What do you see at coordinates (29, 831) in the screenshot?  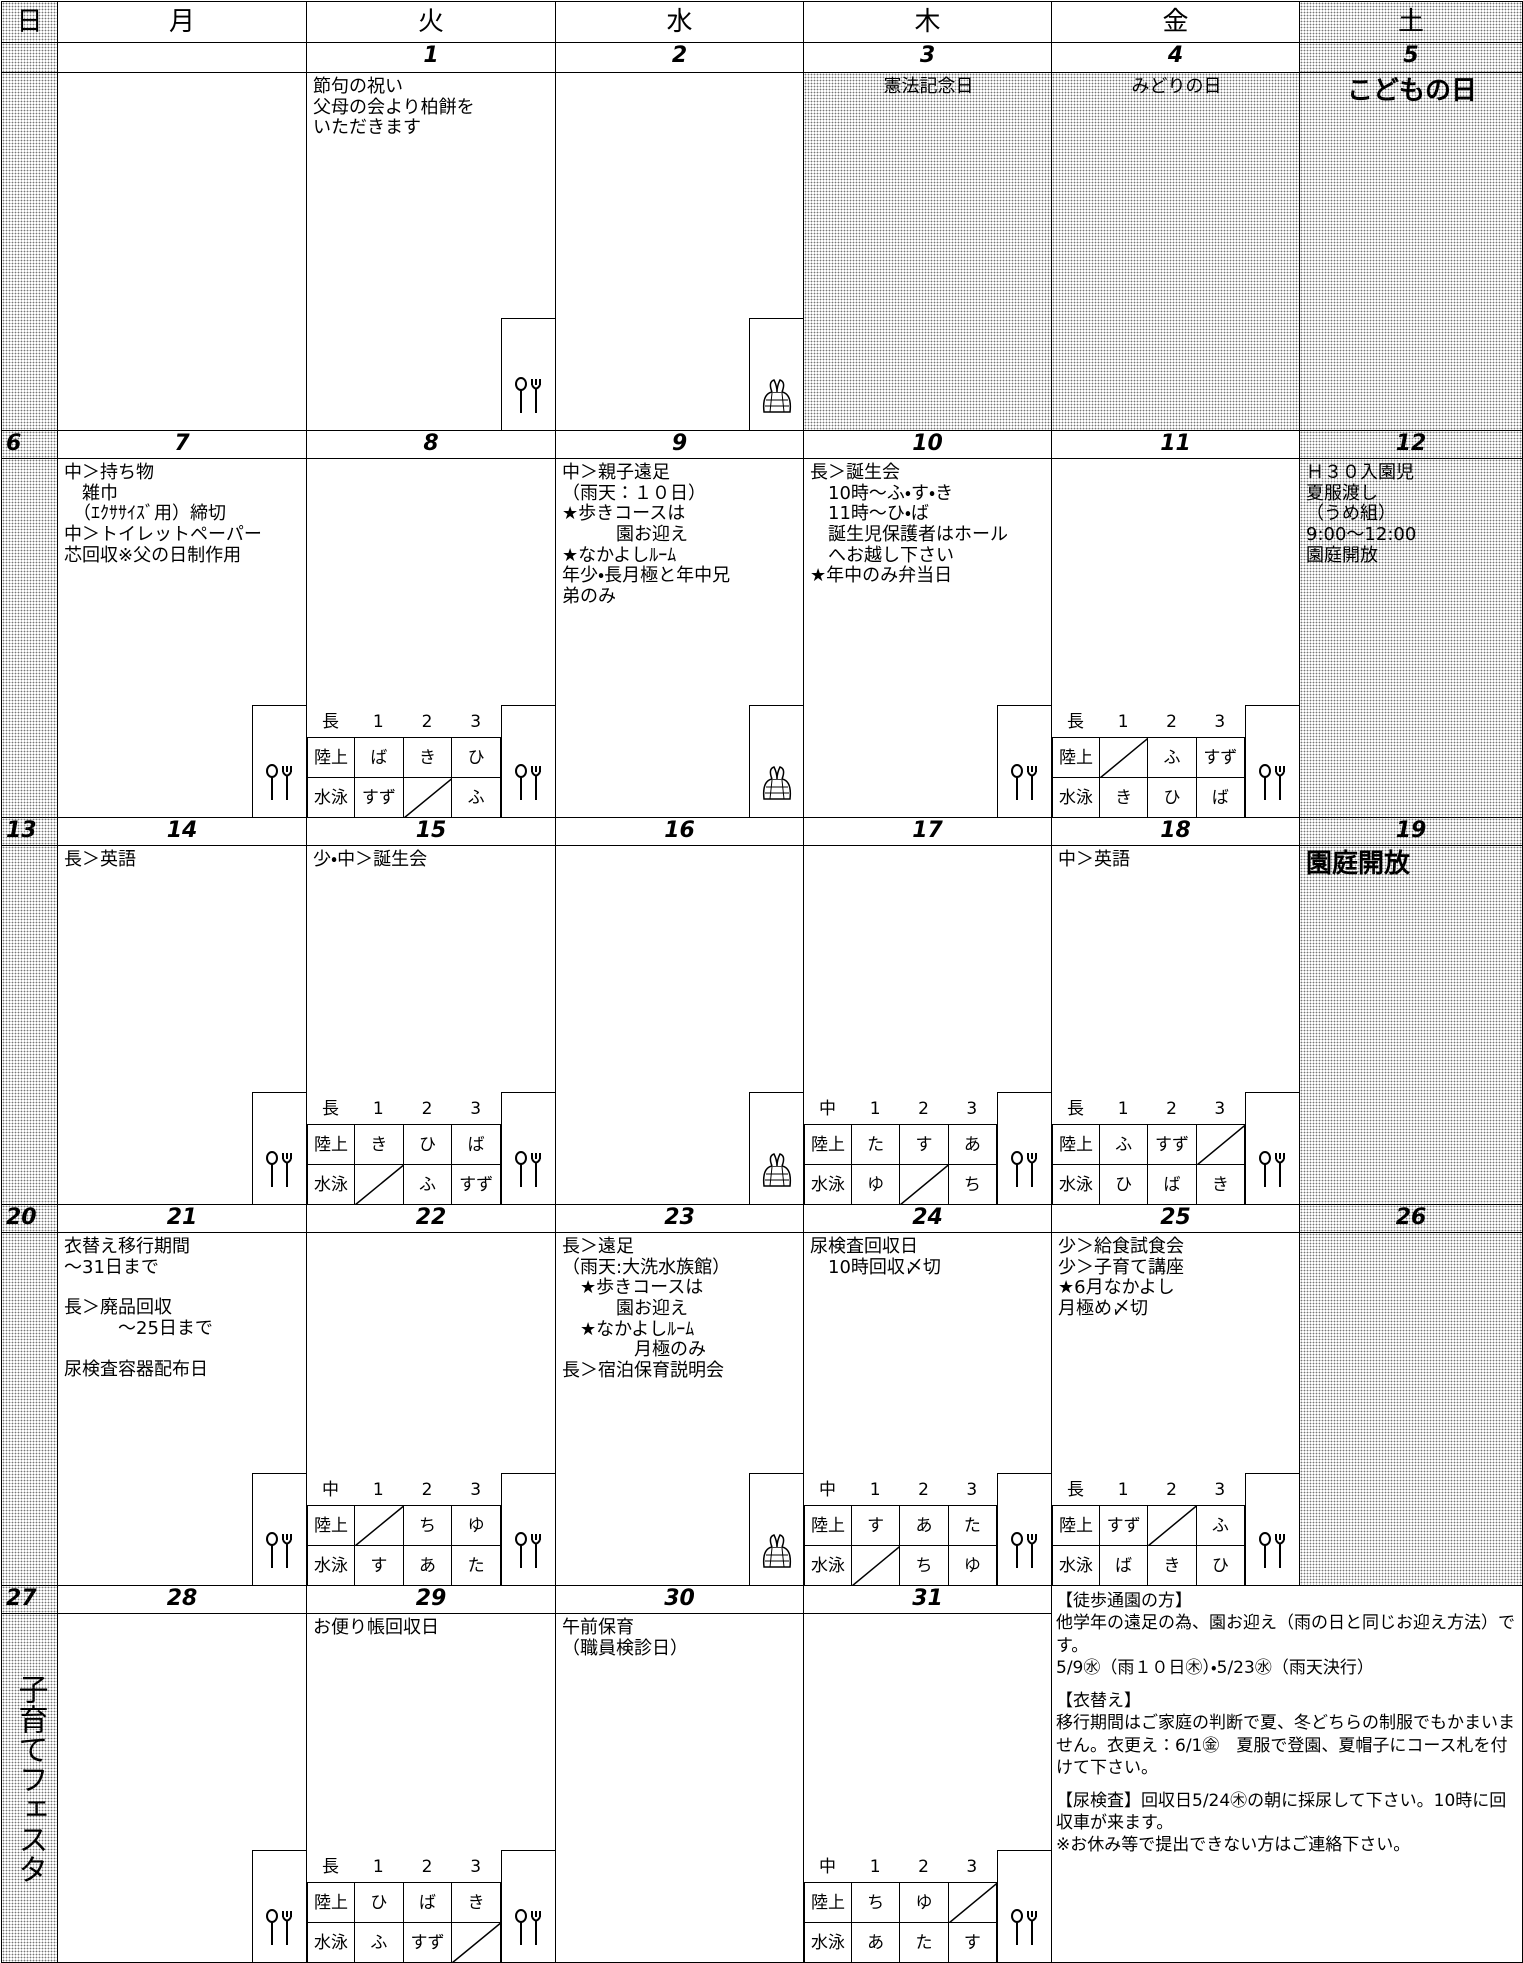 I see `sunday-date-cell: 13` at bounding box center [29, 831].